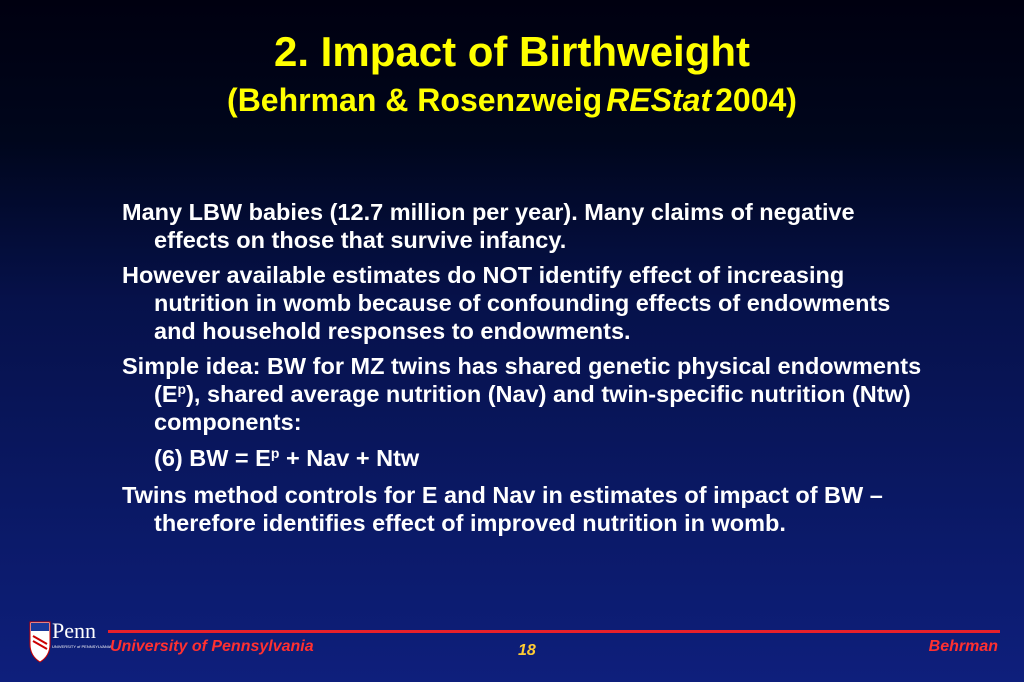  I want to click on subtitle-text: 2004), so click(756, 100).